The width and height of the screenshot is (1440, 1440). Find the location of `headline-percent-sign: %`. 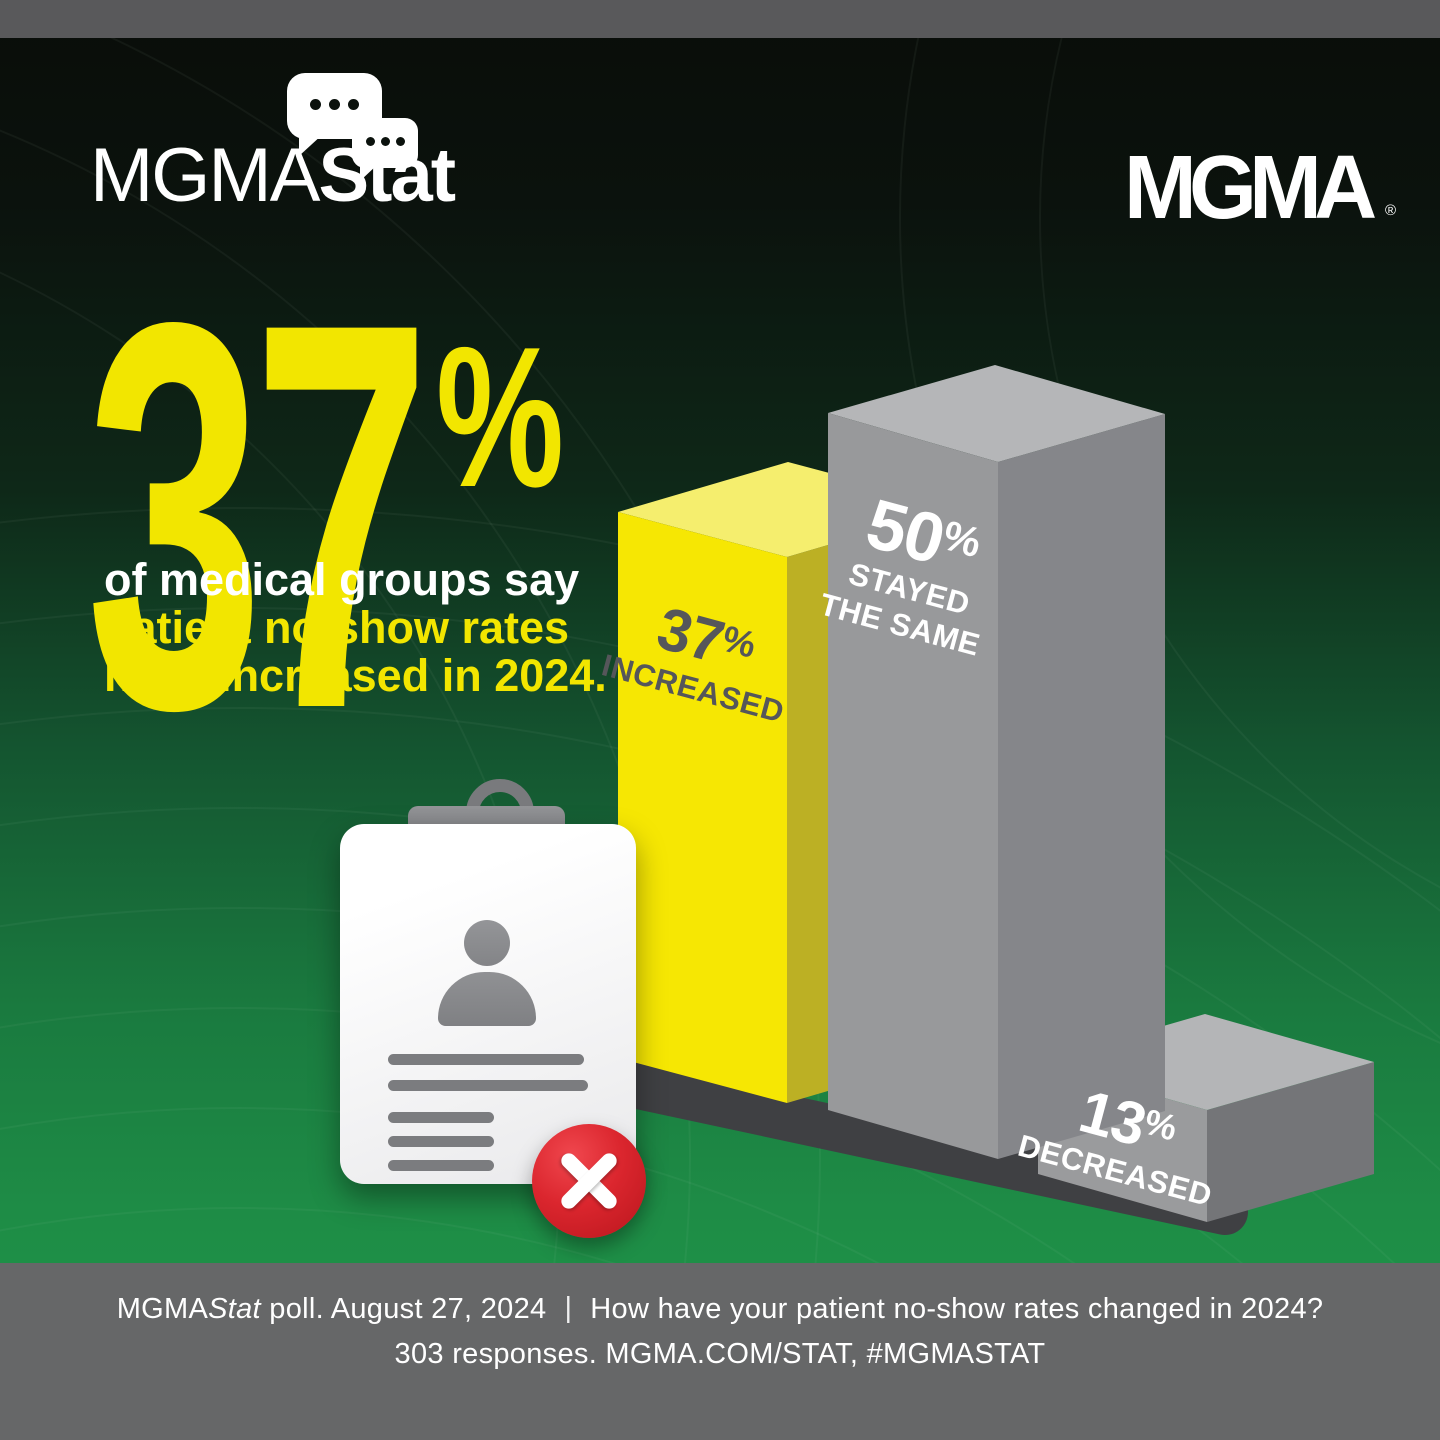

headline-percent-sign: % is located at coordinates (500, 417).